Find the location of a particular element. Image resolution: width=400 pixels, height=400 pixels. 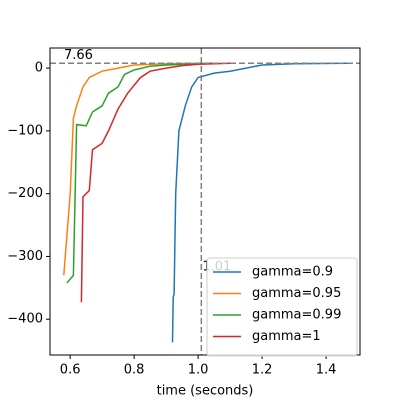

x-tick-label: 1.4 is located at coordinates (326, 370).